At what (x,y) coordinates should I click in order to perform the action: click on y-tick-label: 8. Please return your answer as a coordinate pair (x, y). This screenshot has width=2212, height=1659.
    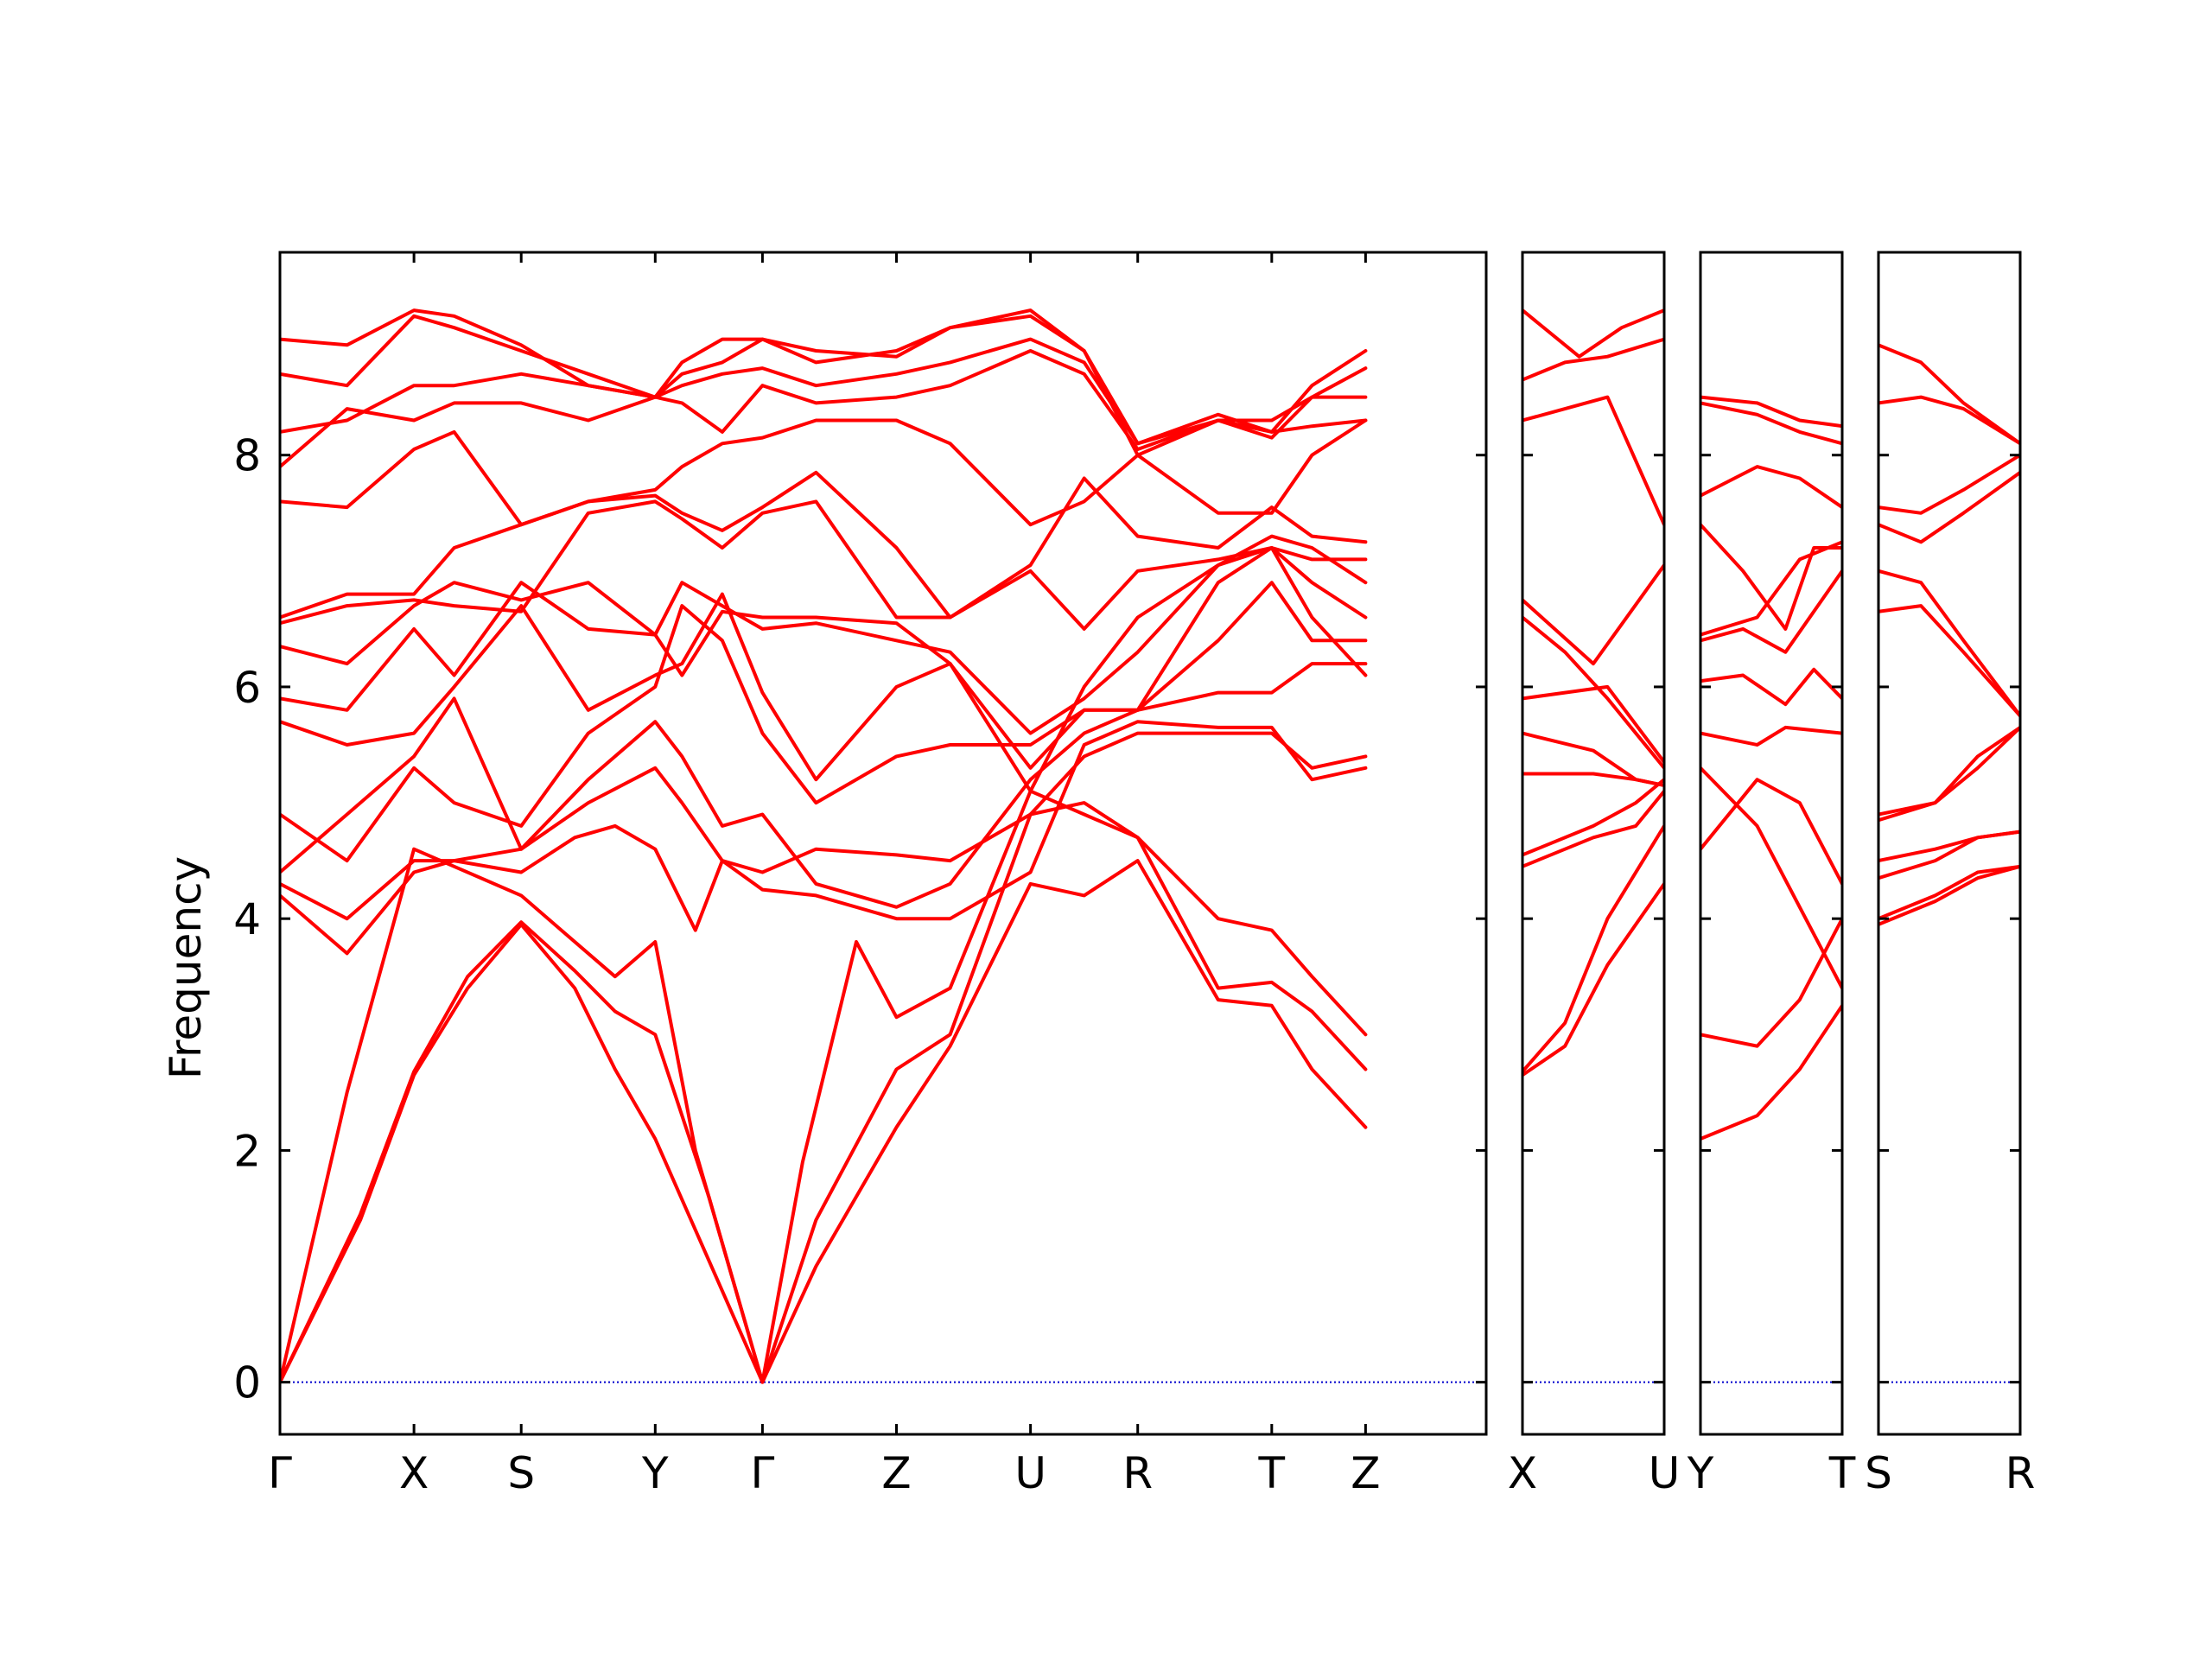
    Looking at the image, I should click on (247, 456).